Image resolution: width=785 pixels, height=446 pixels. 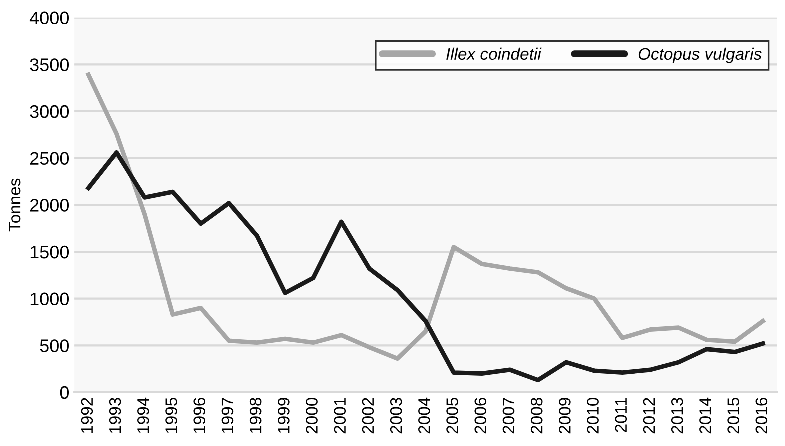 What do you see at coordinates (256, 416) in the screenshot?
I see `x-tick-label: 1998` at bounding box center [256, 416].